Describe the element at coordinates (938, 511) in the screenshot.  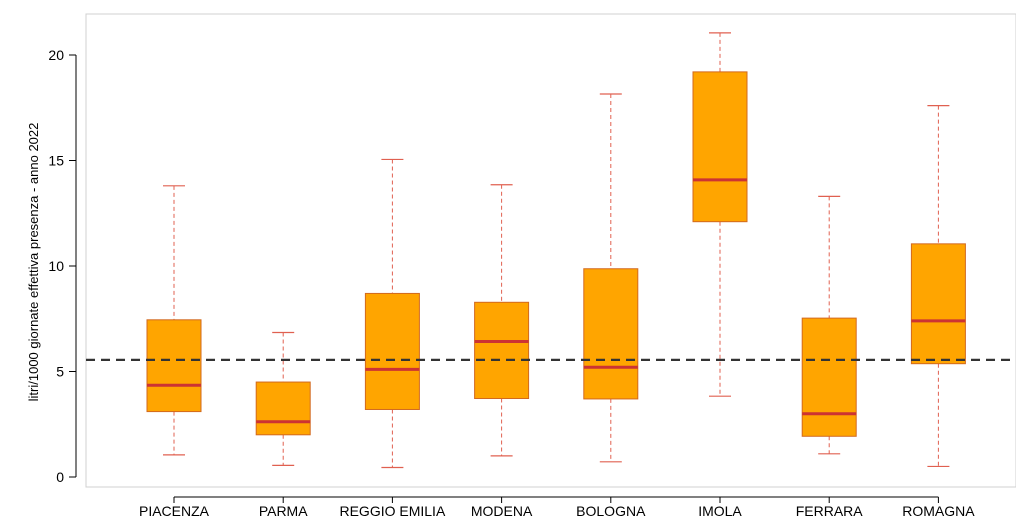
I see `x-tick-label: ROMAGNA` at that location.